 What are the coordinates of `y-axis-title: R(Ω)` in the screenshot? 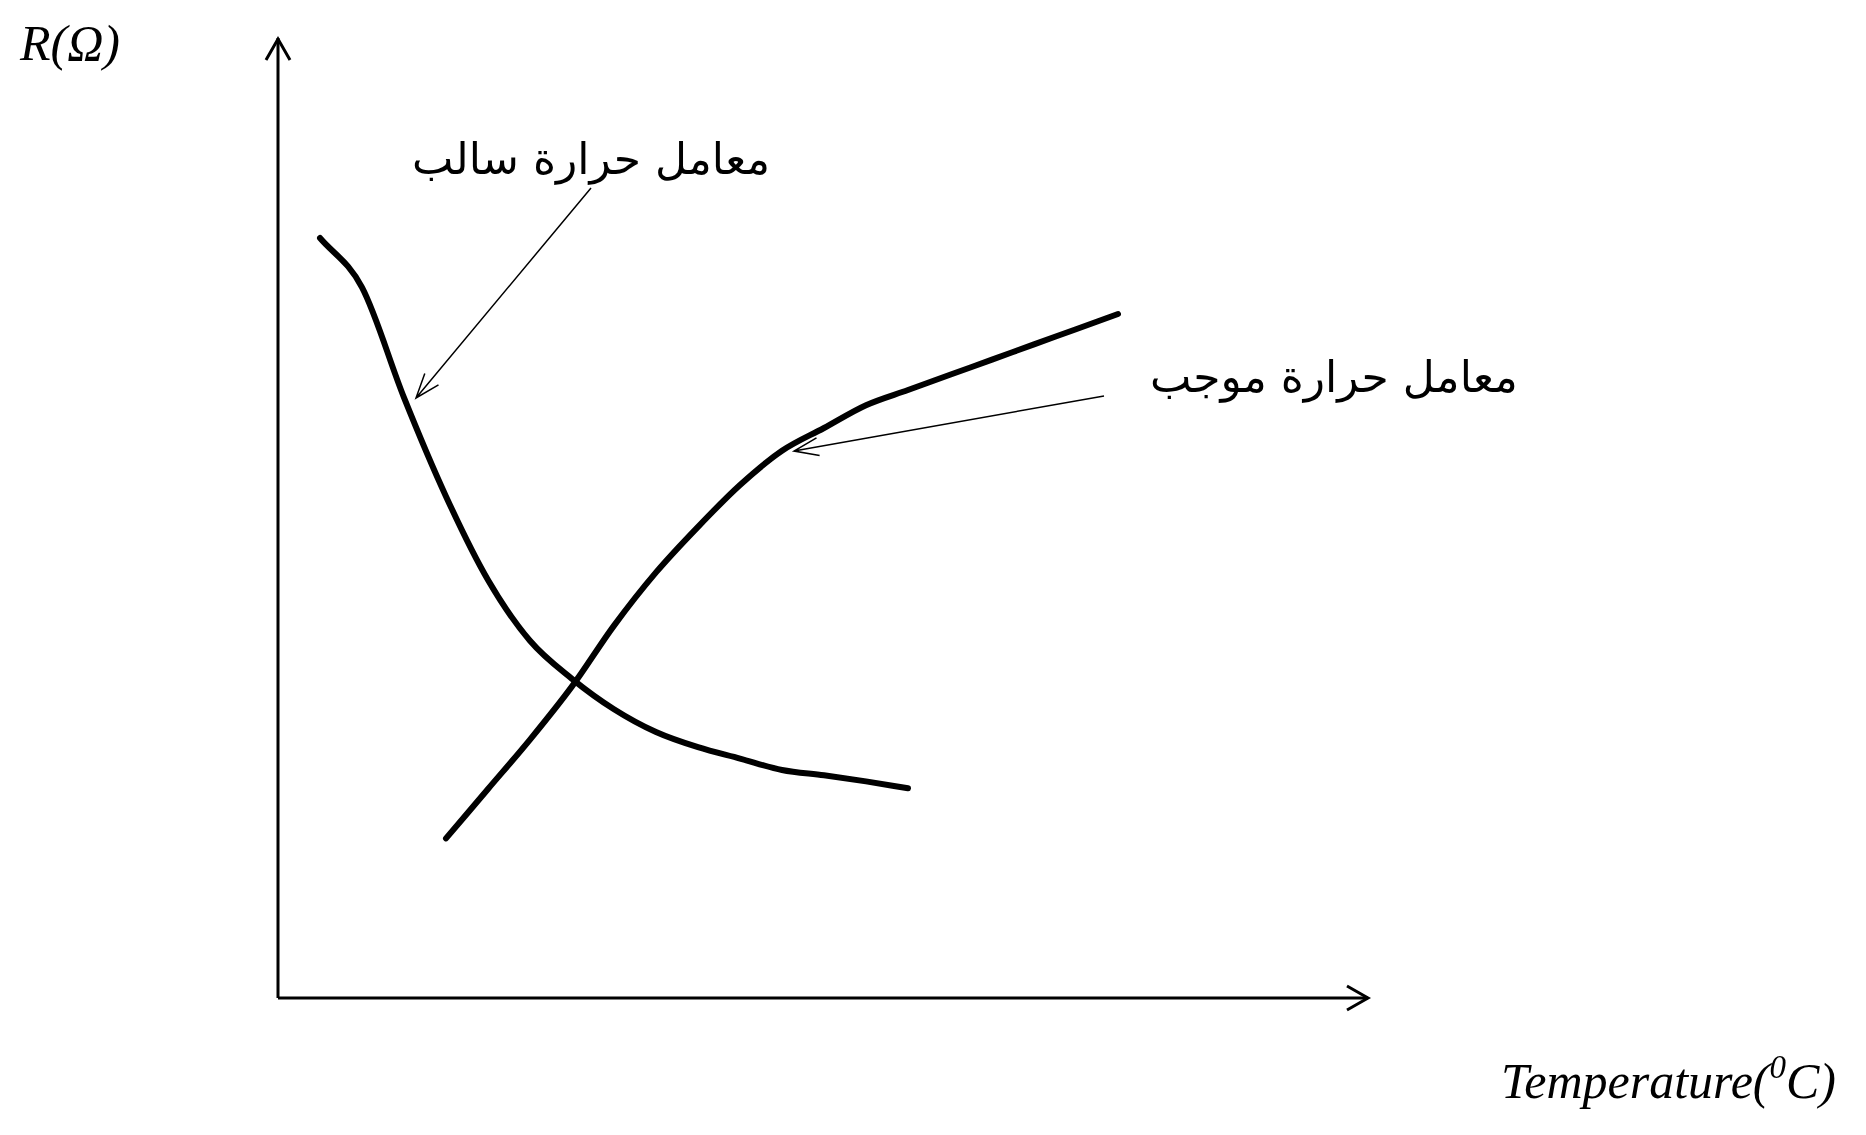 It's located at (69, 43).